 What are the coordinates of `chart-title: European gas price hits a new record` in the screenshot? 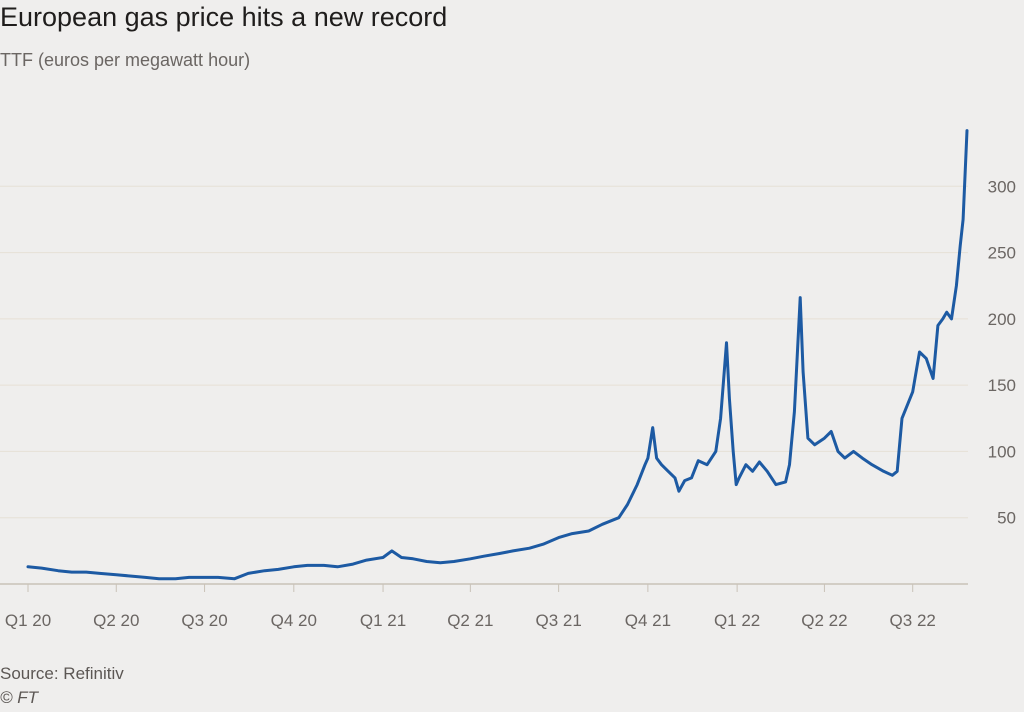 It's located at (224, 17).